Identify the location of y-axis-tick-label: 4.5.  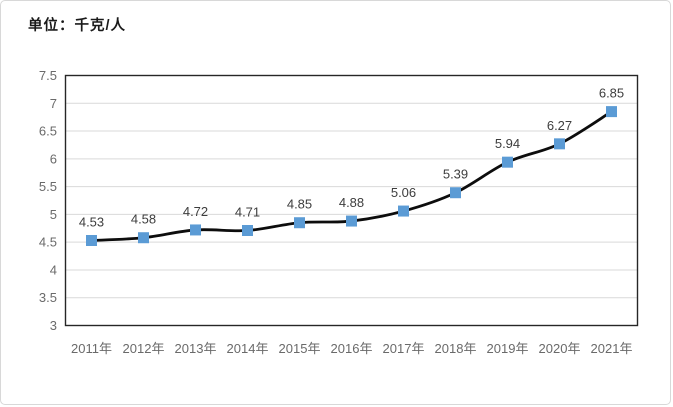
(48, 242).